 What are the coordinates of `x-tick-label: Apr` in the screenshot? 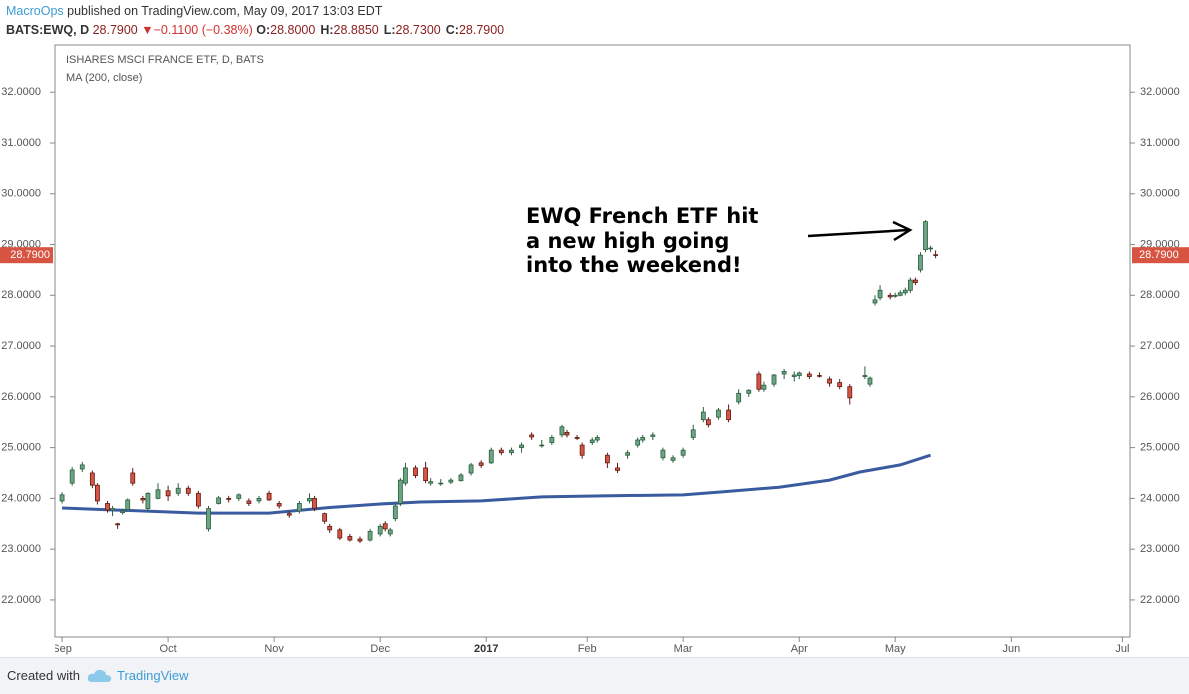 It's located at (799, 649).